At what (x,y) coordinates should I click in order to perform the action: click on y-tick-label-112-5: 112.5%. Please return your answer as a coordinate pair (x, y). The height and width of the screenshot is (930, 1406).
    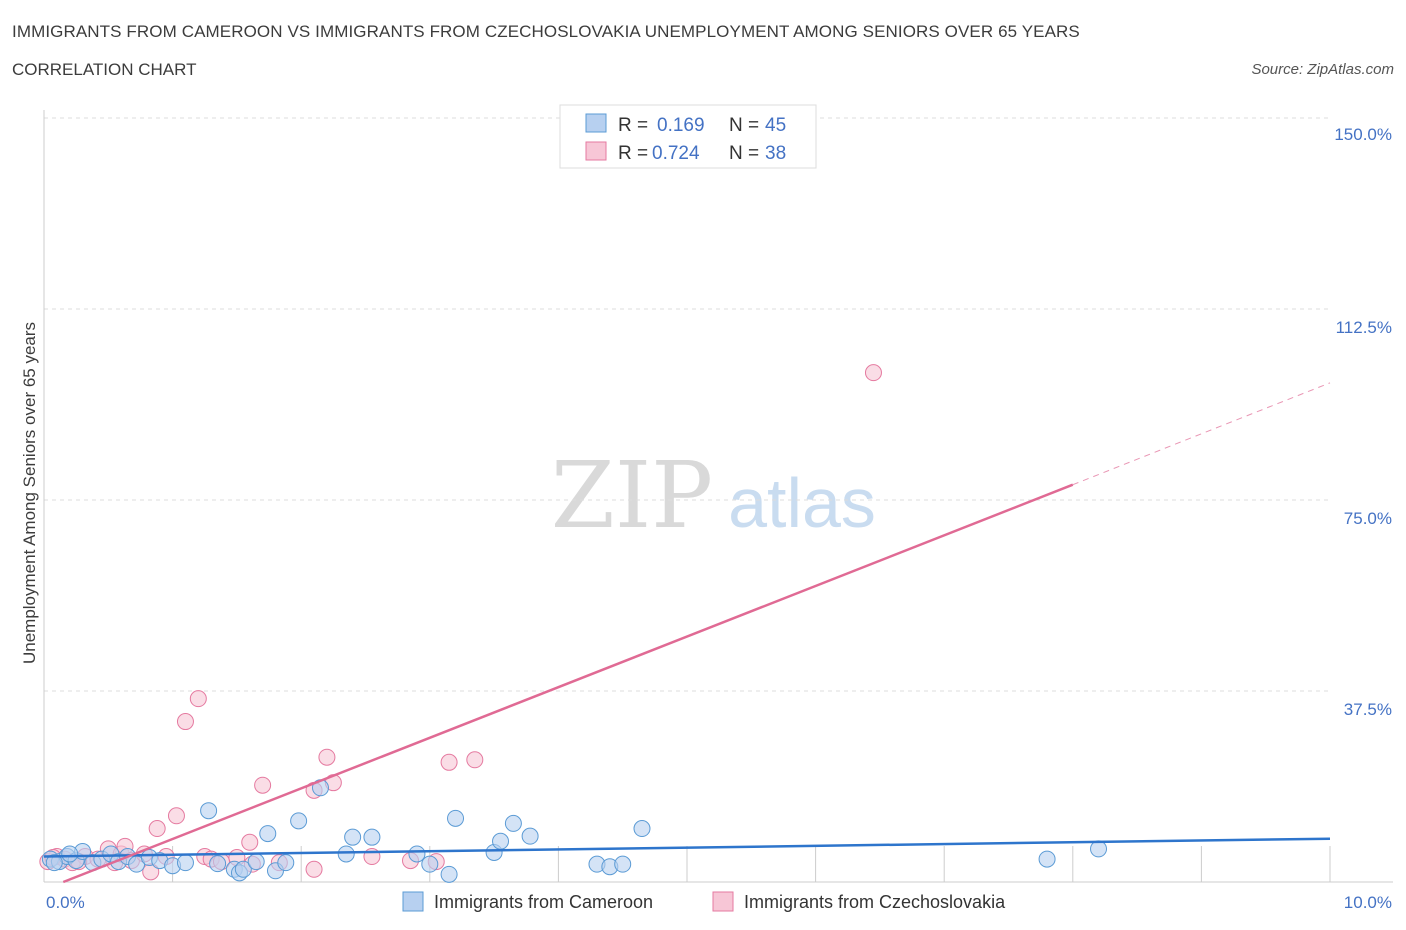
    Looking at the image, I should click on (1364, 327).